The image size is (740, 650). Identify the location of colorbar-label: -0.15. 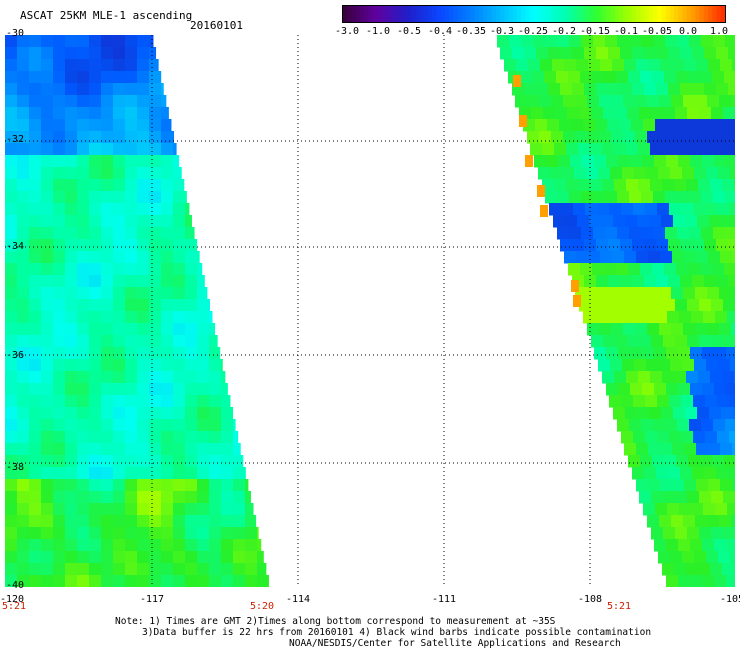
(595, 31).